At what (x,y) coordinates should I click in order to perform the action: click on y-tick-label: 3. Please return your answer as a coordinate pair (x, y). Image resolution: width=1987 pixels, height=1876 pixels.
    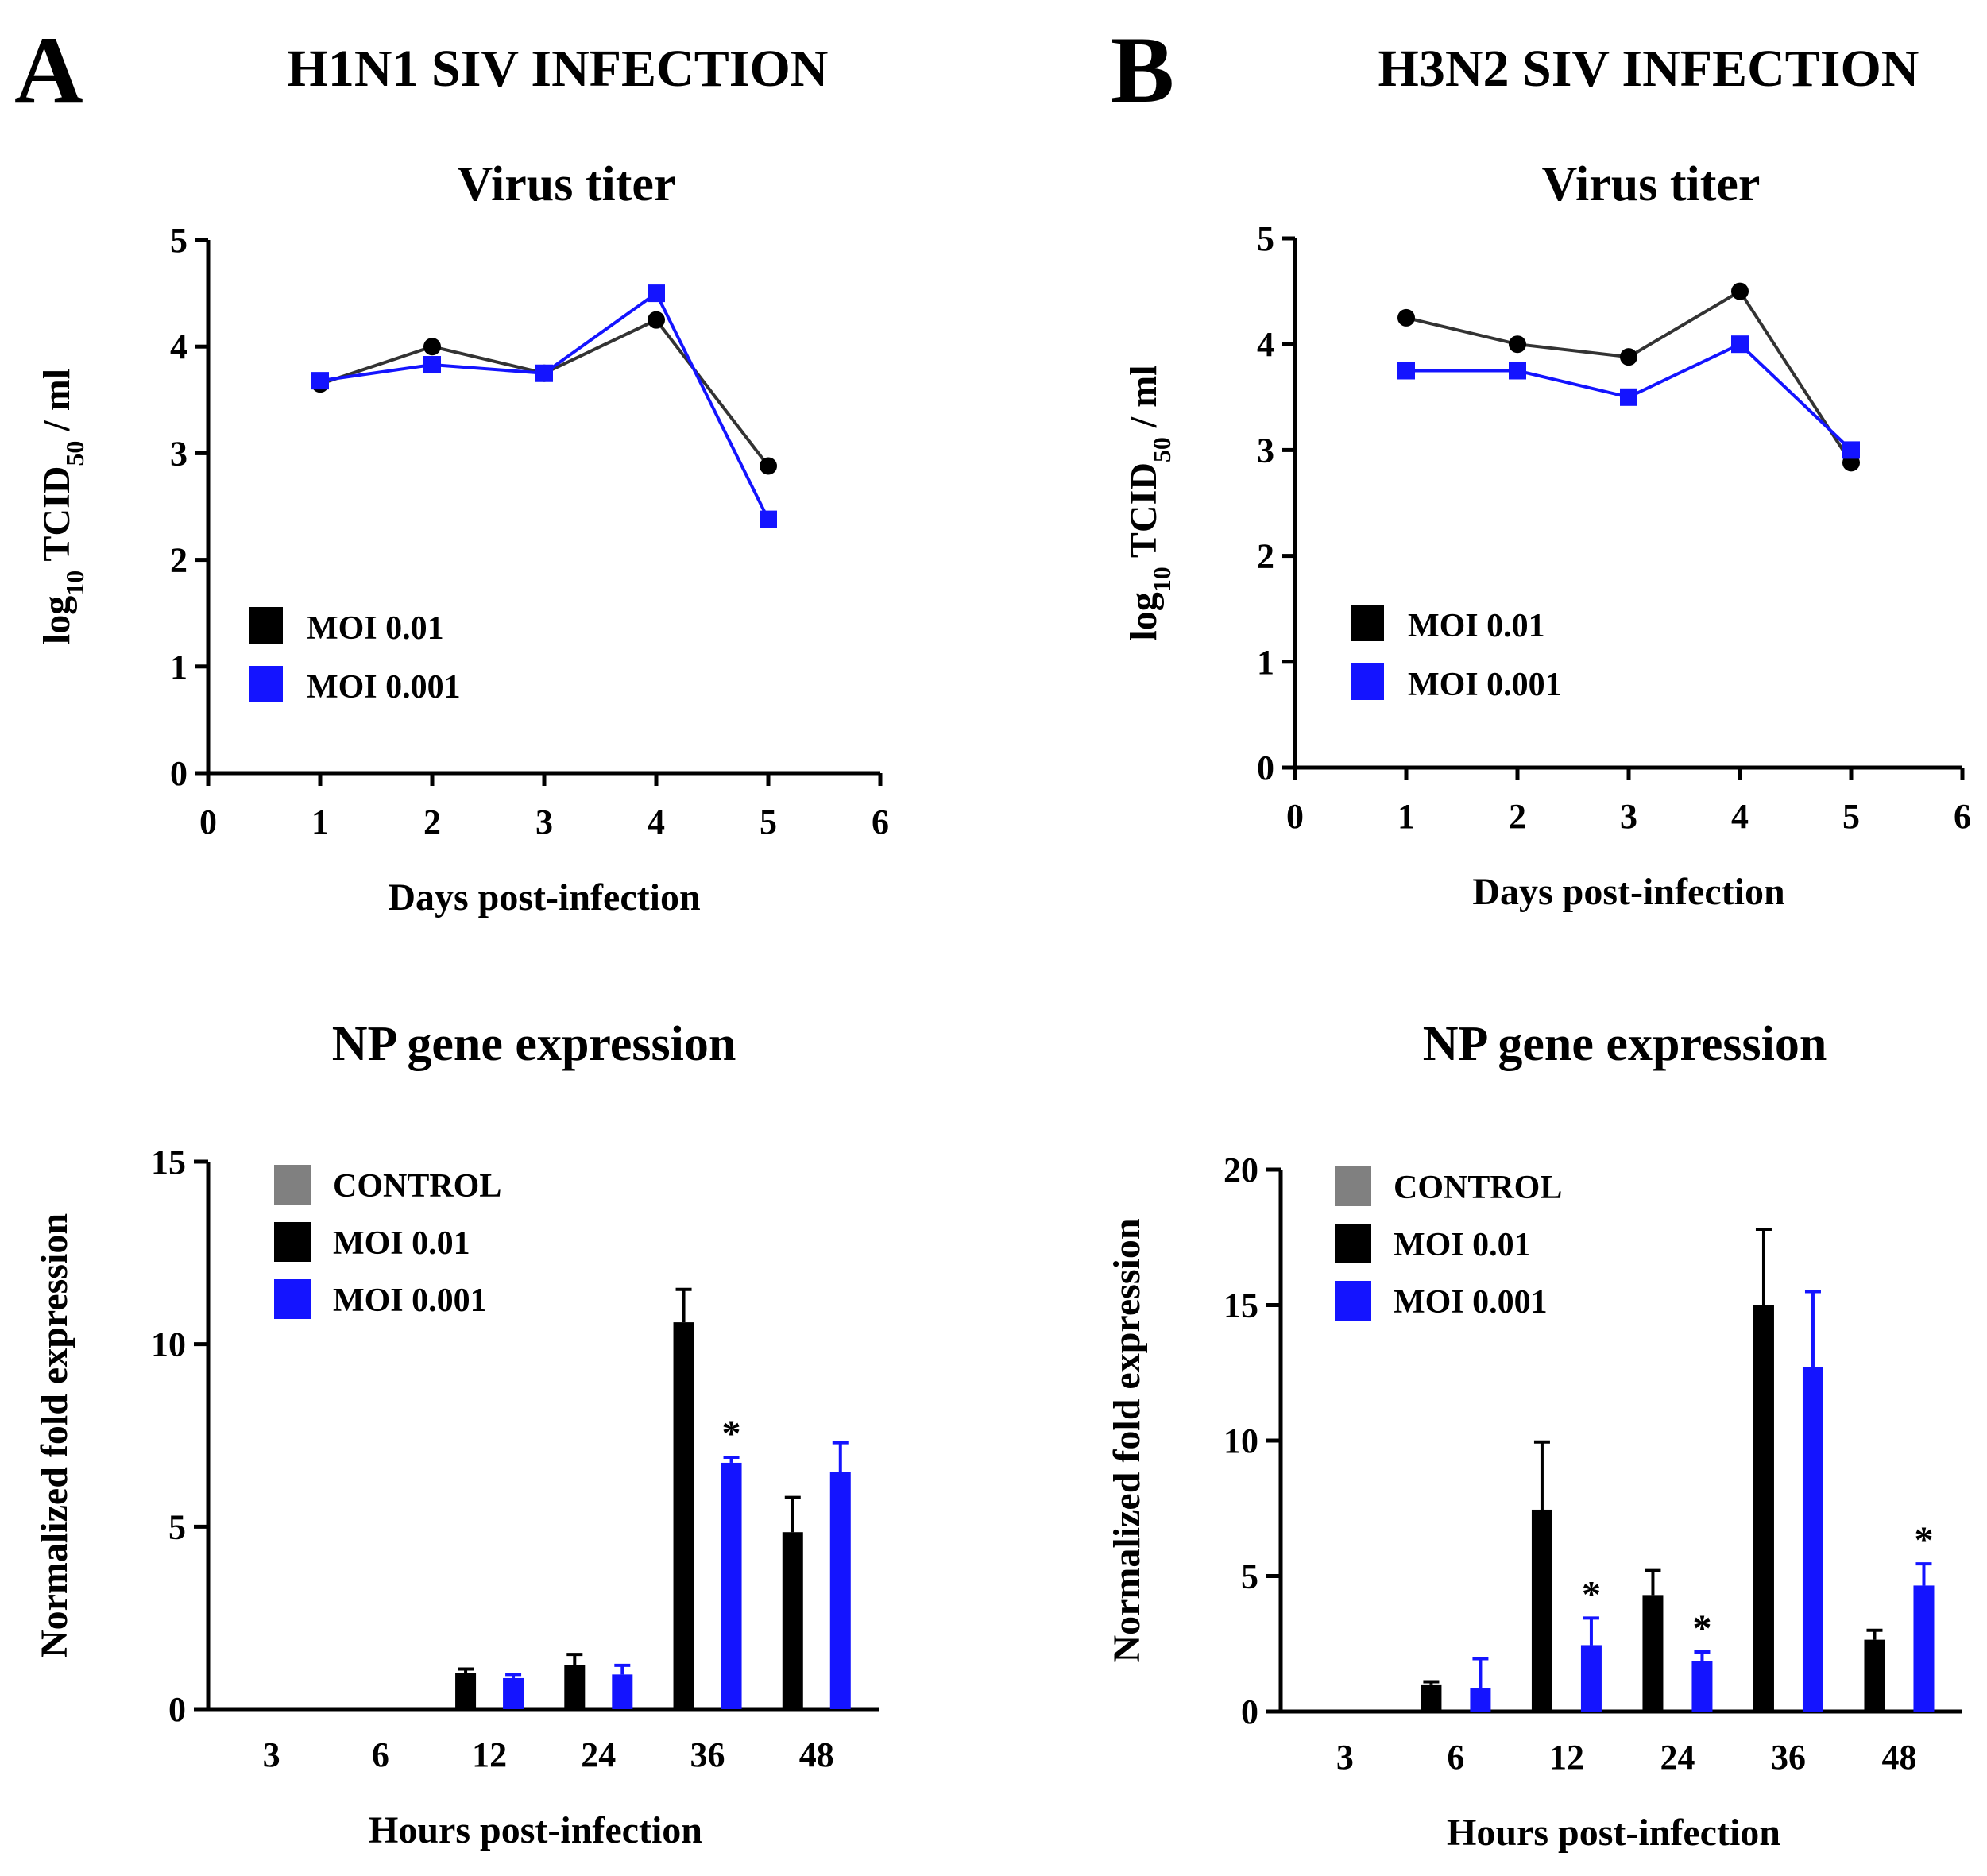
    Looking at the image, I should click on (1265, 450).